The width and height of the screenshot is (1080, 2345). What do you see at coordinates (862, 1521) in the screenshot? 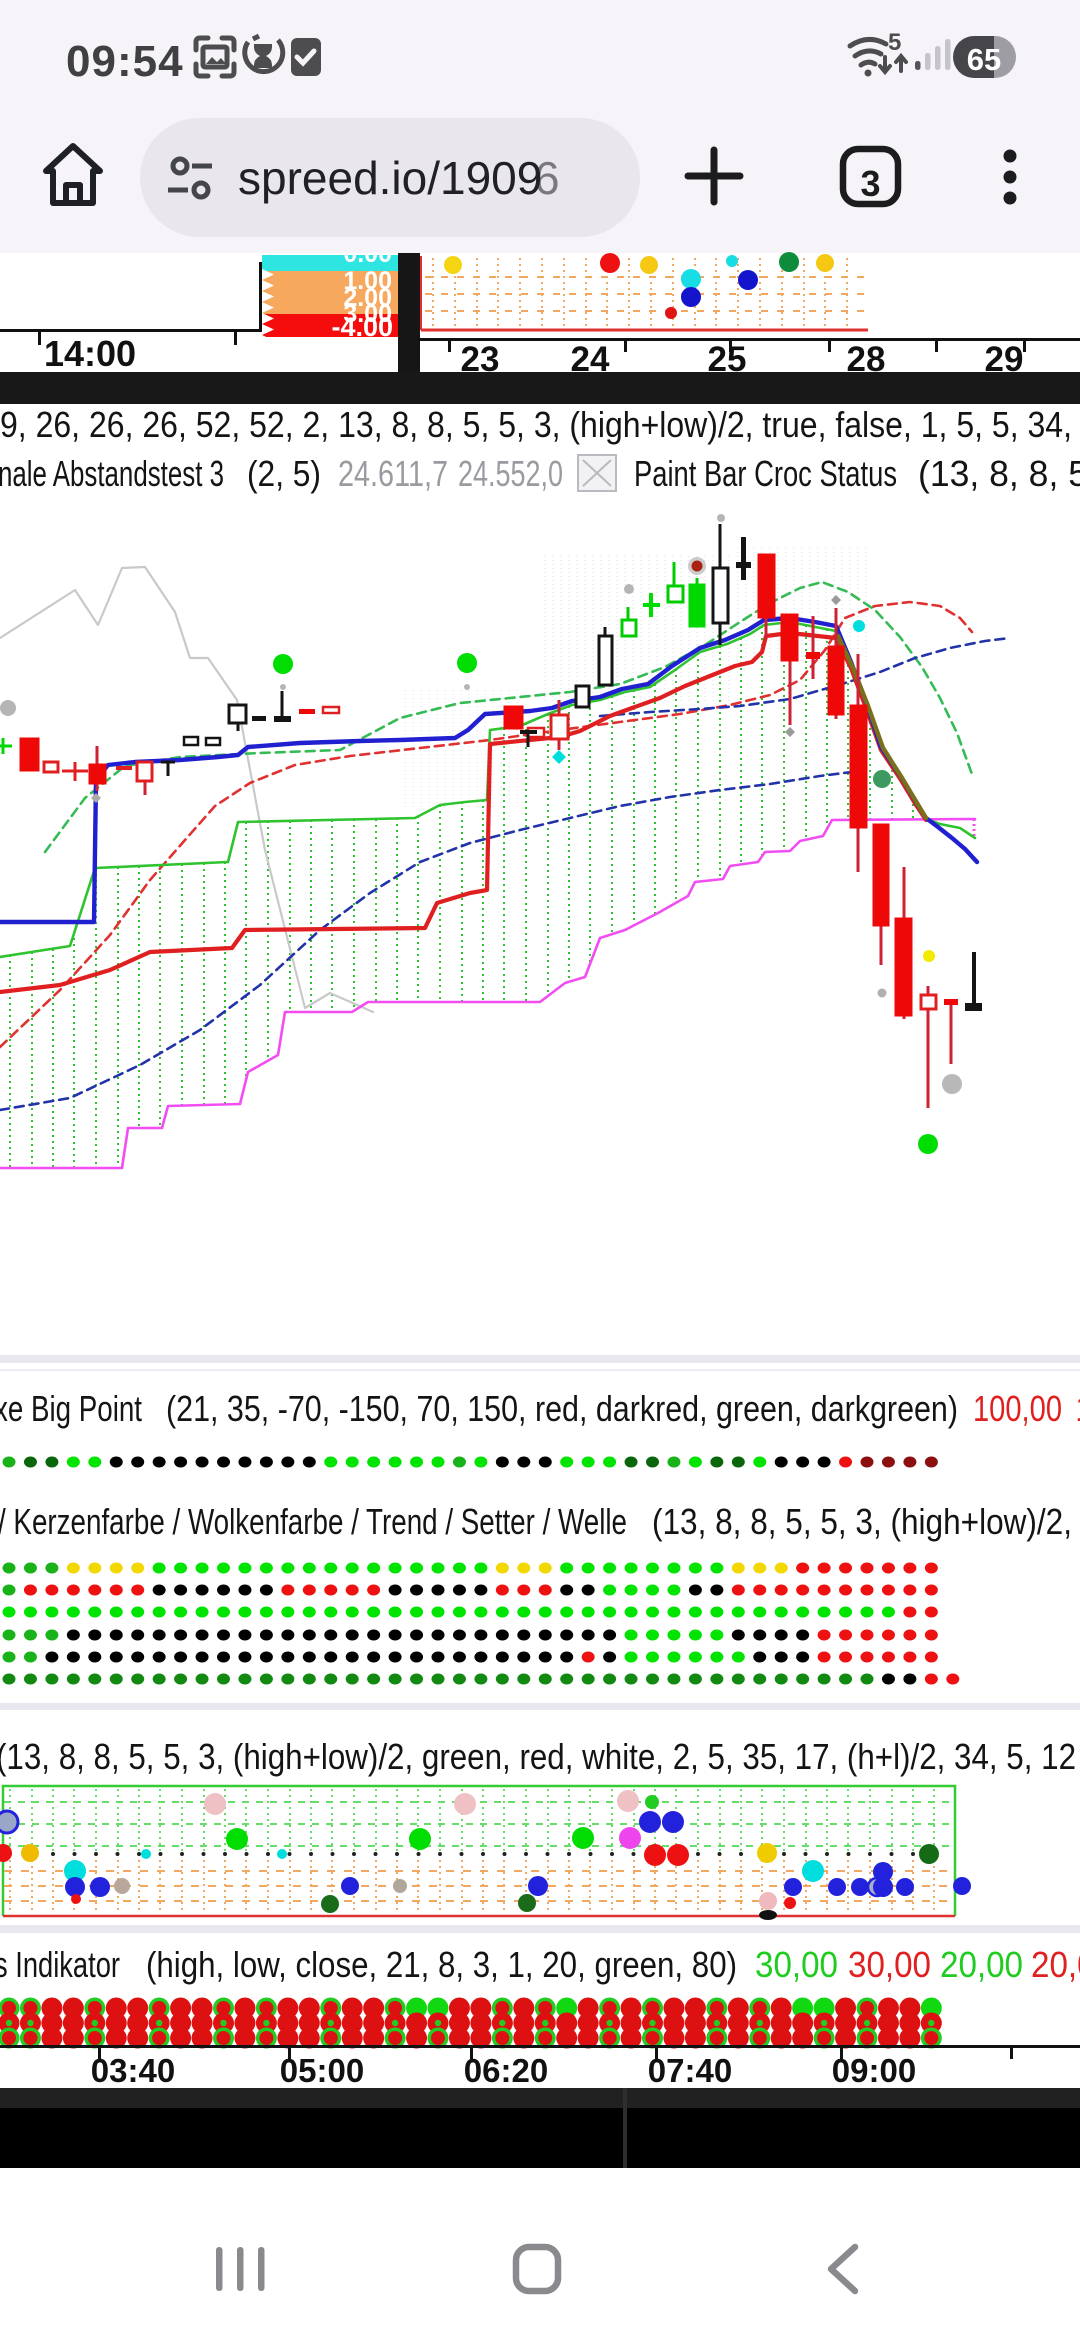
I see `svg-text:(13, 8, 8, 5, 5, 3, (high+low): (13, 8, 8, 5, 5, 3, (high+low)/2,` at bounding box center [862, 1521].